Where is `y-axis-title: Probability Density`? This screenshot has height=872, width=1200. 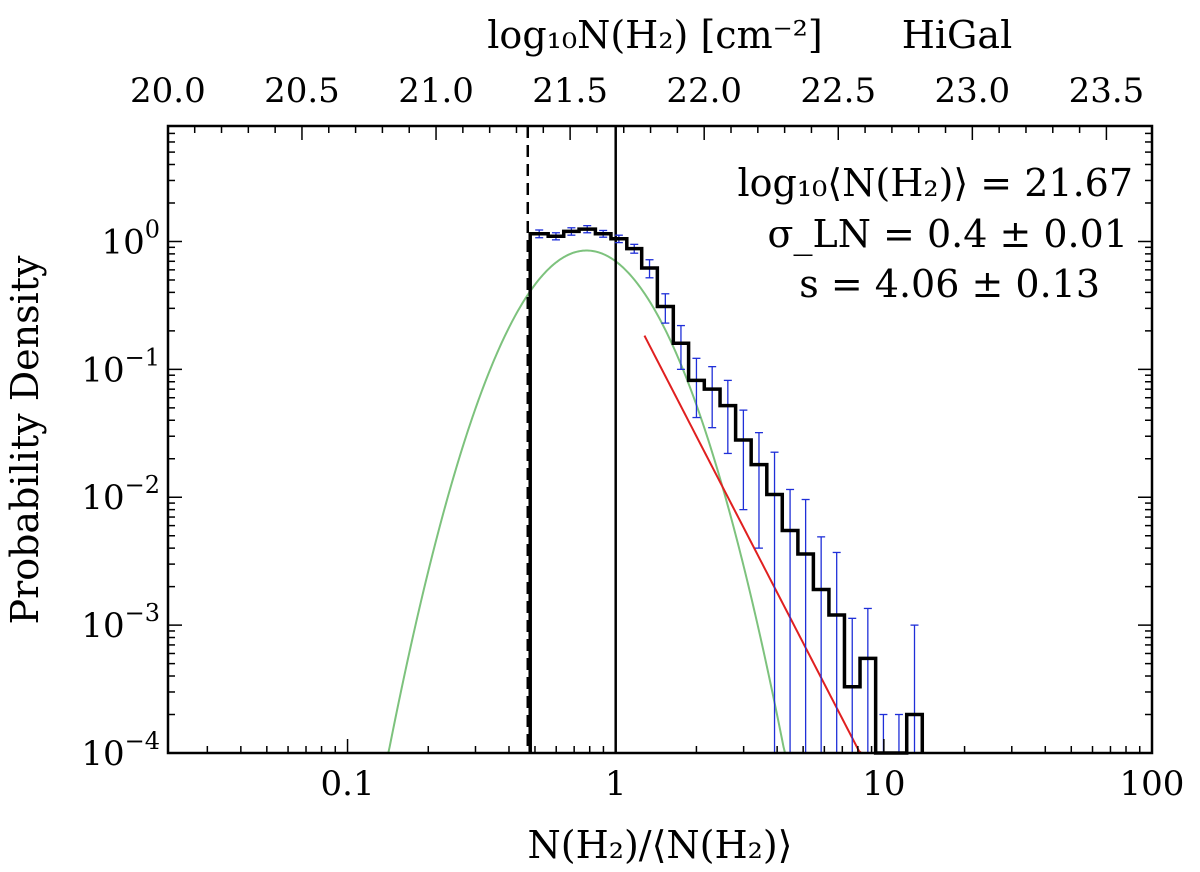
y-axis-title: Probability Density is located at coordinates (25, 440).